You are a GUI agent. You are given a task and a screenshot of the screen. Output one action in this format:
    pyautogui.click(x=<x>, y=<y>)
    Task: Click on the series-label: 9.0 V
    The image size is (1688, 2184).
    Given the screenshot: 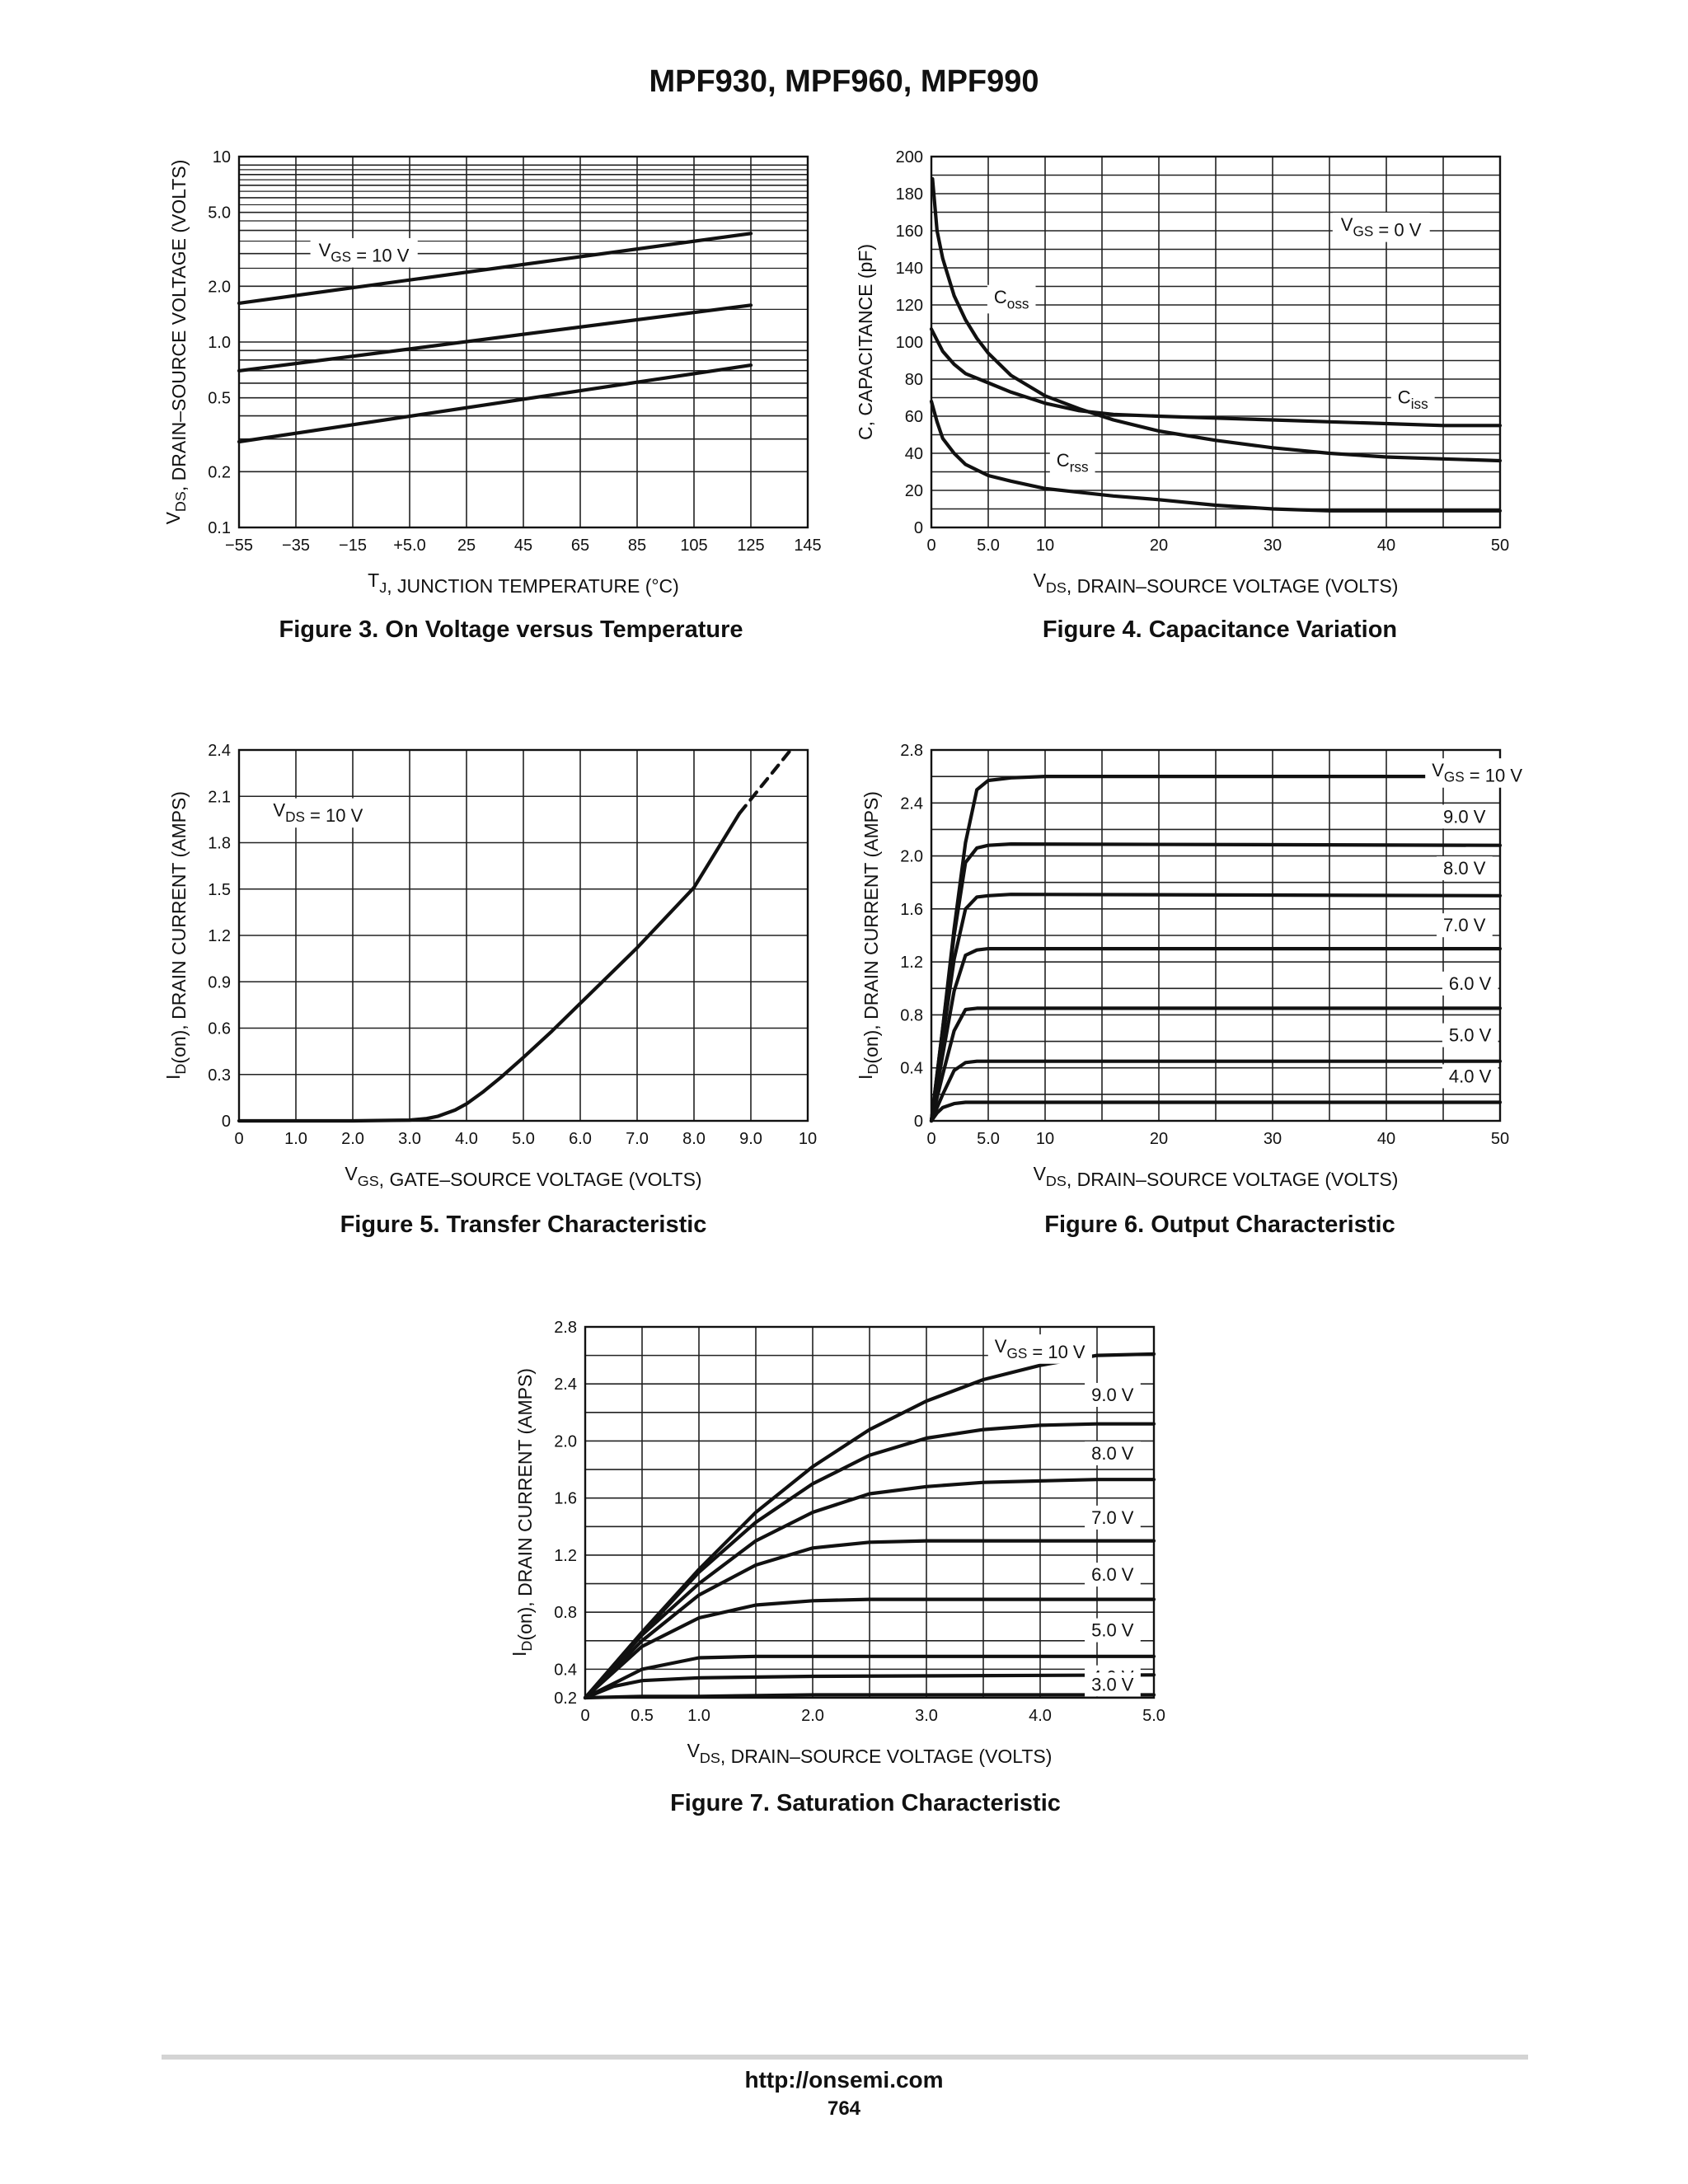 What is the action you would take?
    pyautogui.click(x=1465, y=816)
    